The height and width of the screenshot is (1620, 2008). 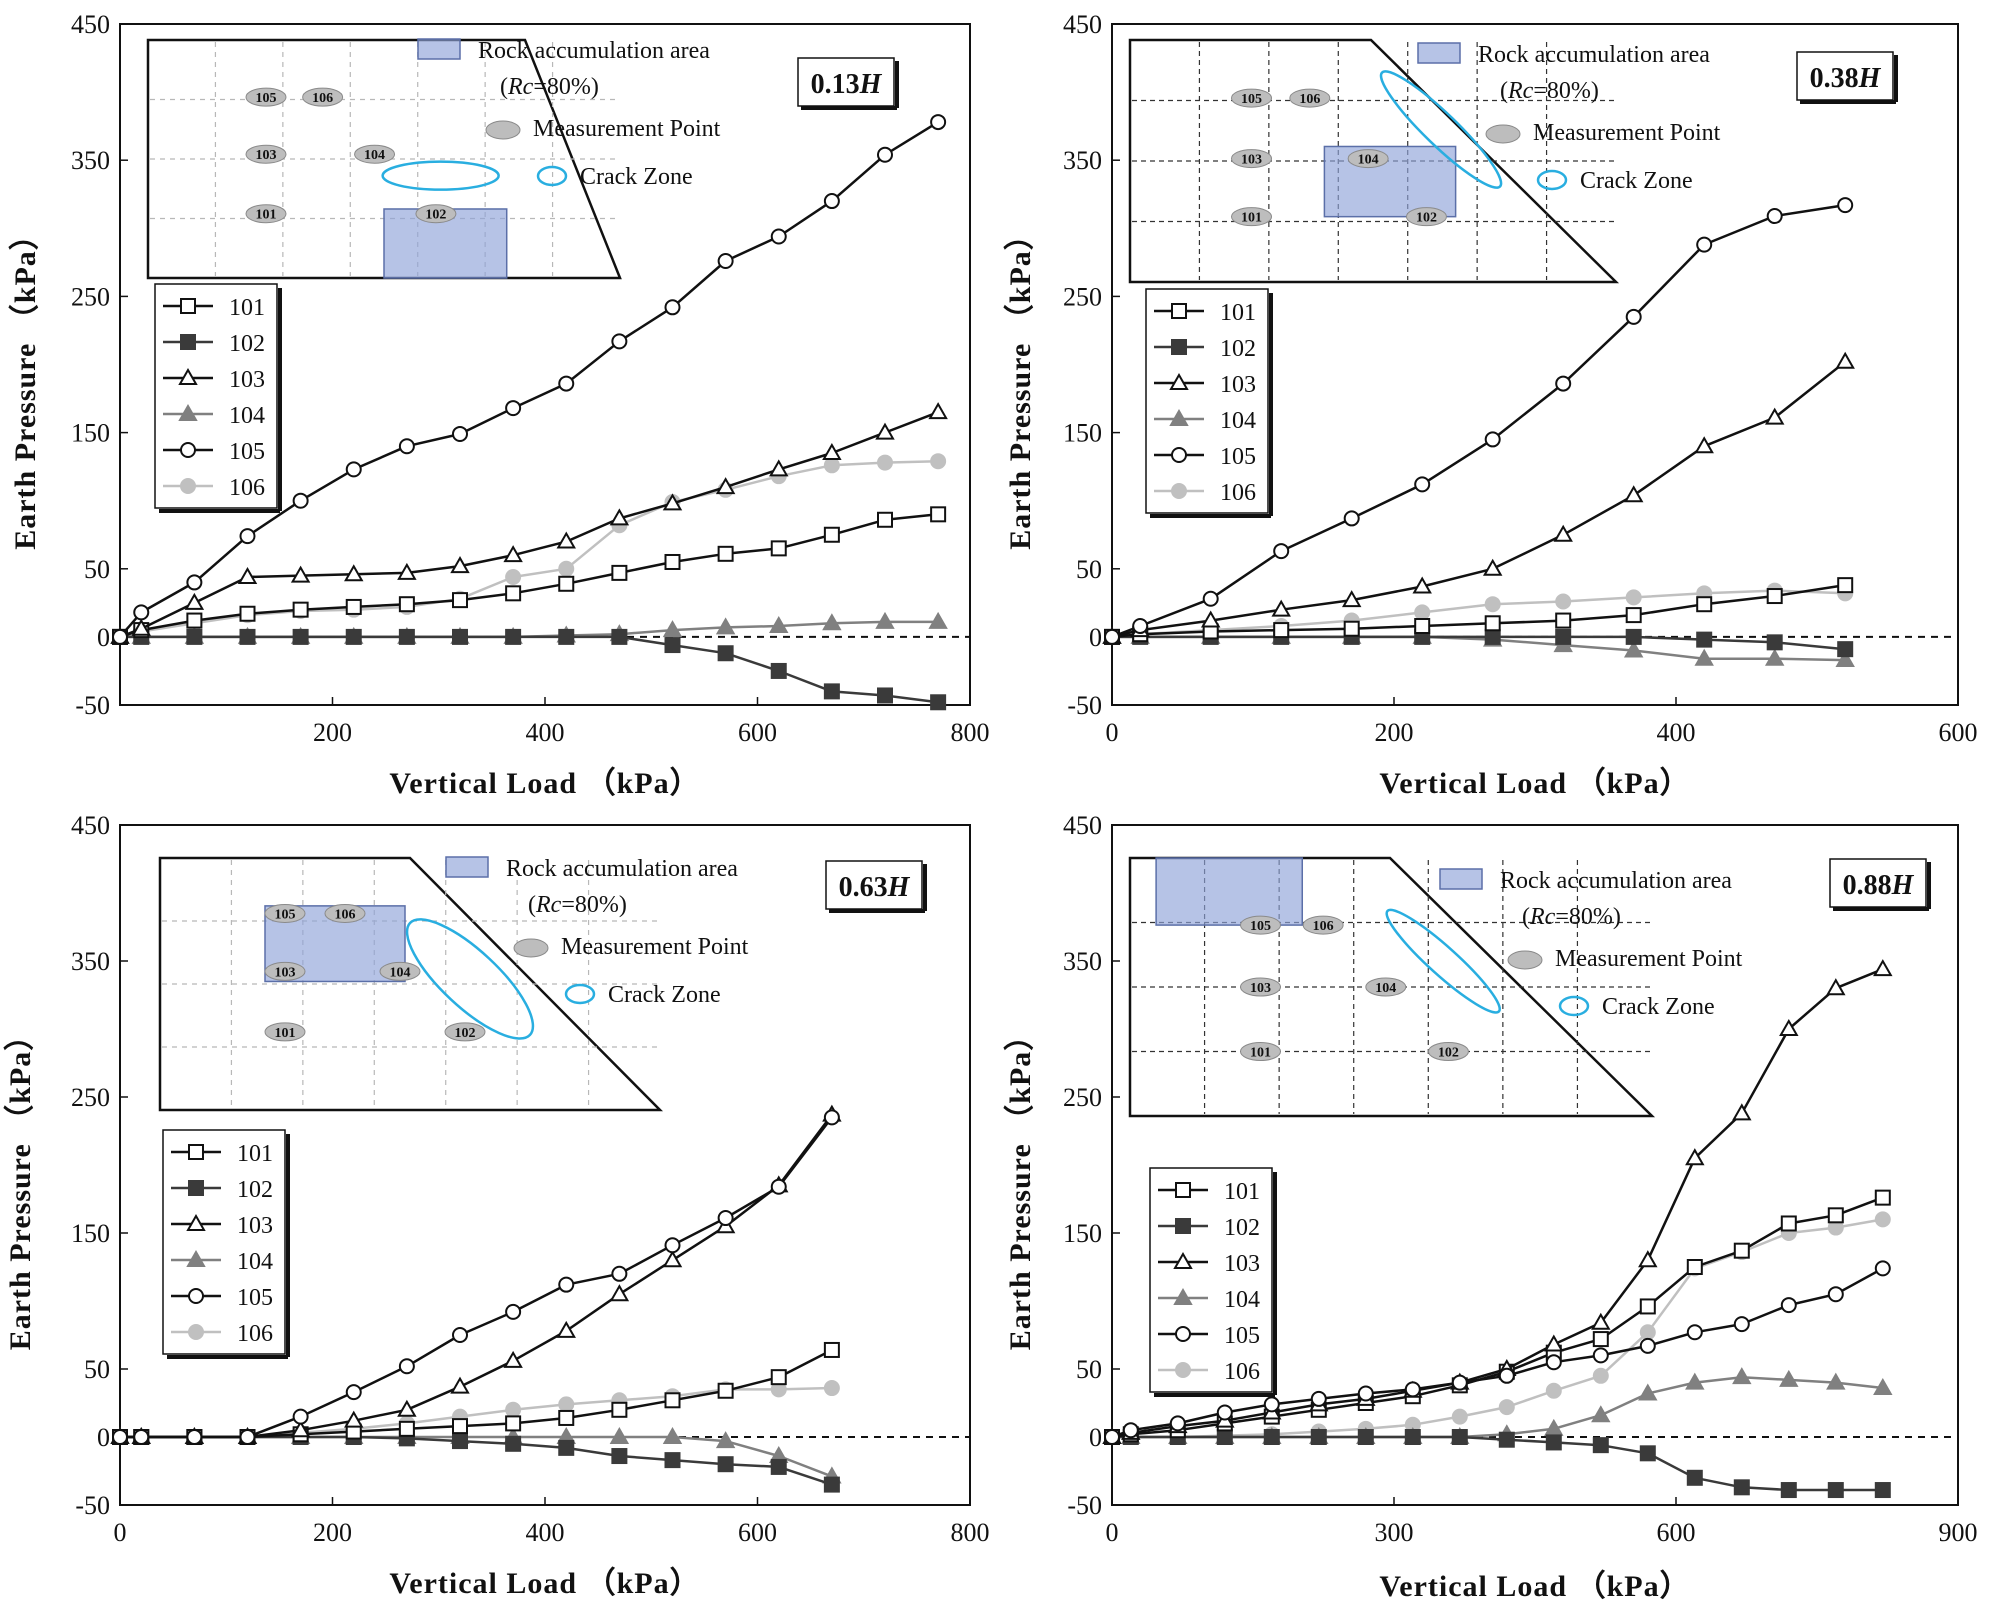 I want to click on badge-label: 0.88H, so click(x=1879, y=885).